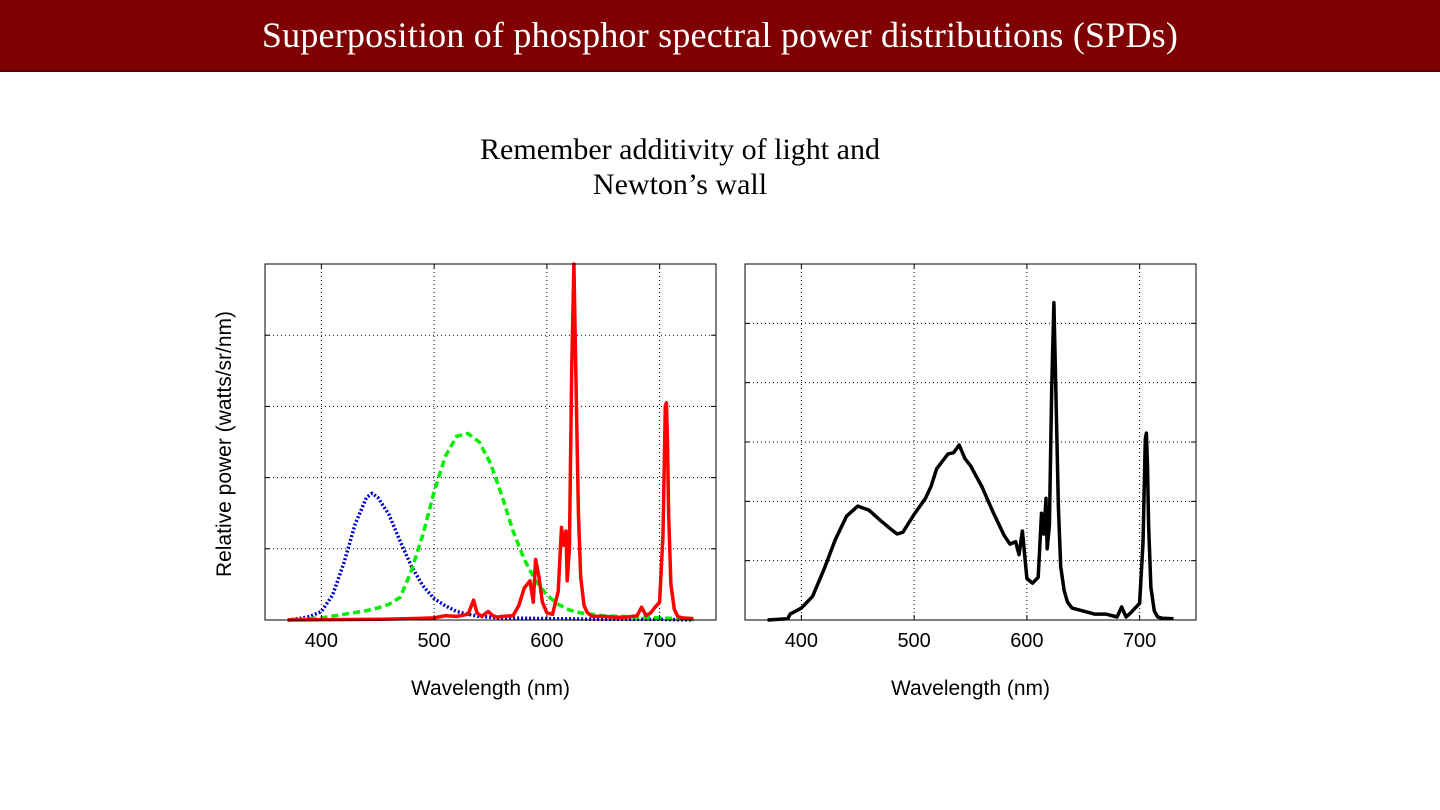 This screenshot has width=1440, height=810. I want to click on subtitle-line-2: Newton’s wall, so click(680, 184).